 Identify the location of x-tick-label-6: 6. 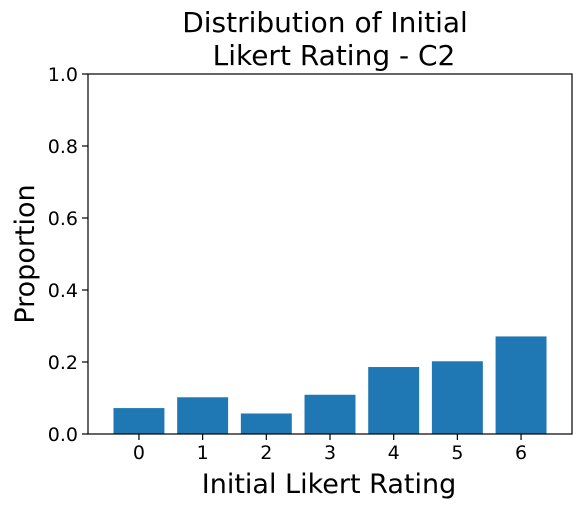
(521, 453).